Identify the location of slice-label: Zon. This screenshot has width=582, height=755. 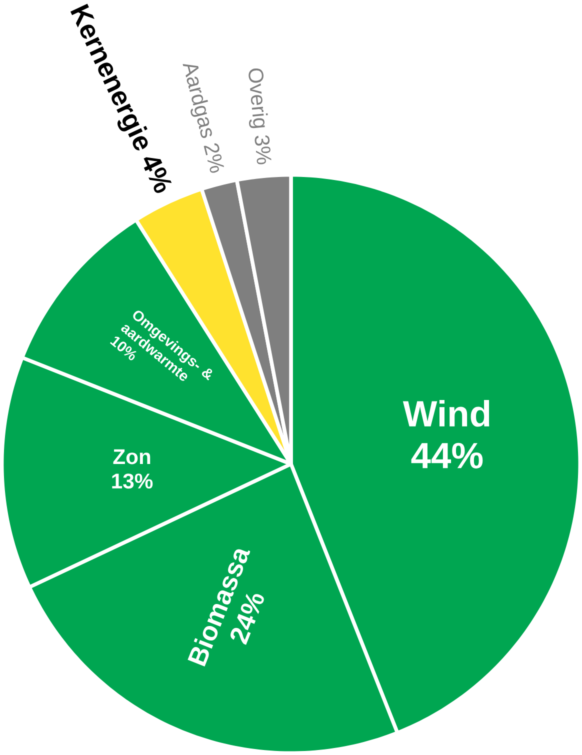
(131, 456).